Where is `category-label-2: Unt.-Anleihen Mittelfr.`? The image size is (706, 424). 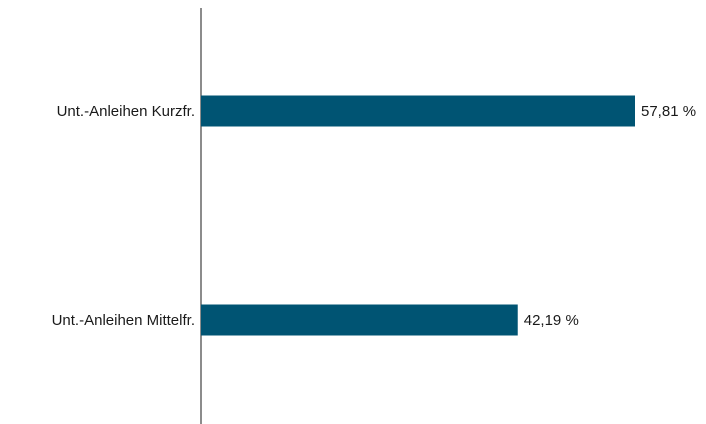
category-label-2: Unt.-Anleihen Mittelfr. is located at coordinates (123, 320).